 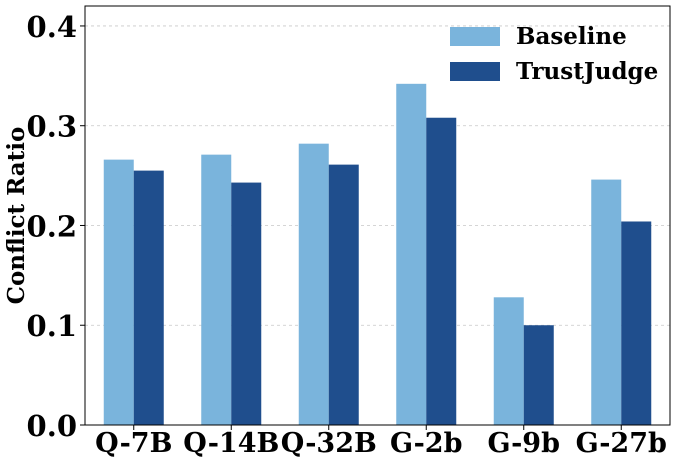 I want to click on y-tick-label: 0.1, so click(x=52, y=326).